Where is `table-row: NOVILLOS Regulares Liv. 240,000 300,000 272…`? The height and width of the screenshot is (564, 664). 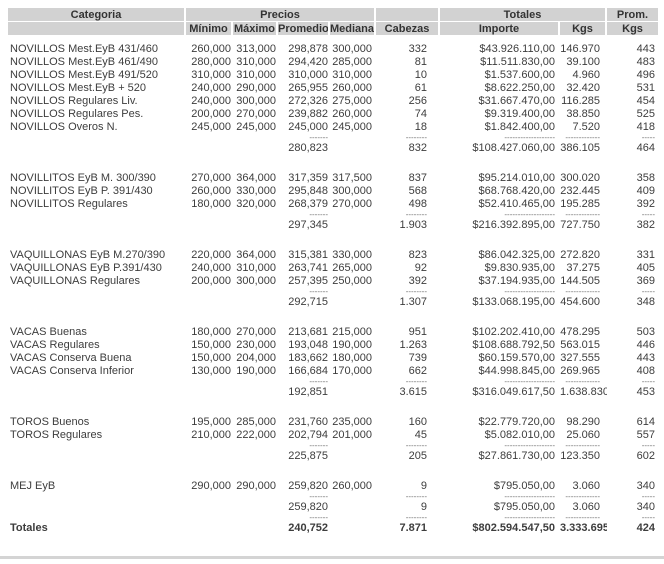 table-row: NOVILLOS Regulares Liv. 240,000 300,000 272… is located at coordinates (334, 101).